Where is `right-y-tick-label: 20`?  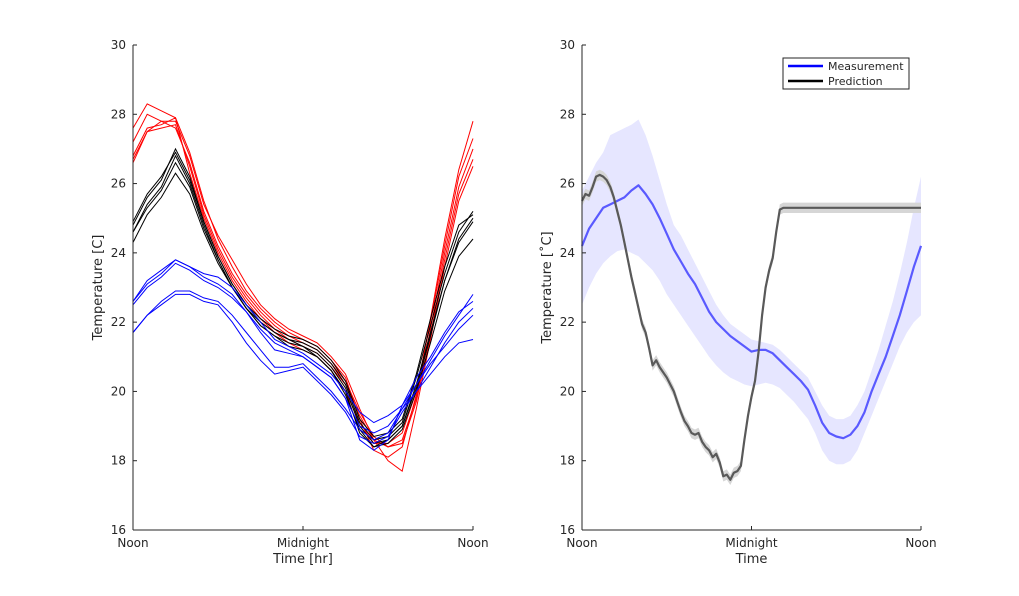
right-y-tick-label: 20 is located at coordinates (567, 391).